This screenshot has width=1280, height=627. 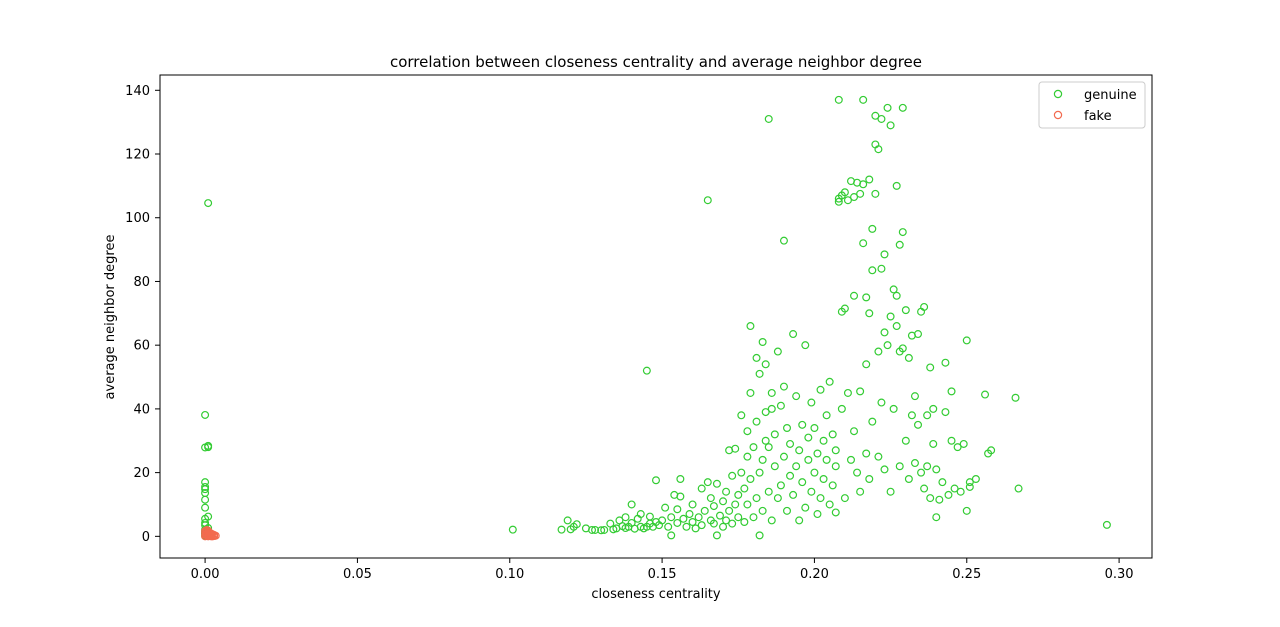 I want to click on y-tick-label: 60, so click(x=141, y=346).